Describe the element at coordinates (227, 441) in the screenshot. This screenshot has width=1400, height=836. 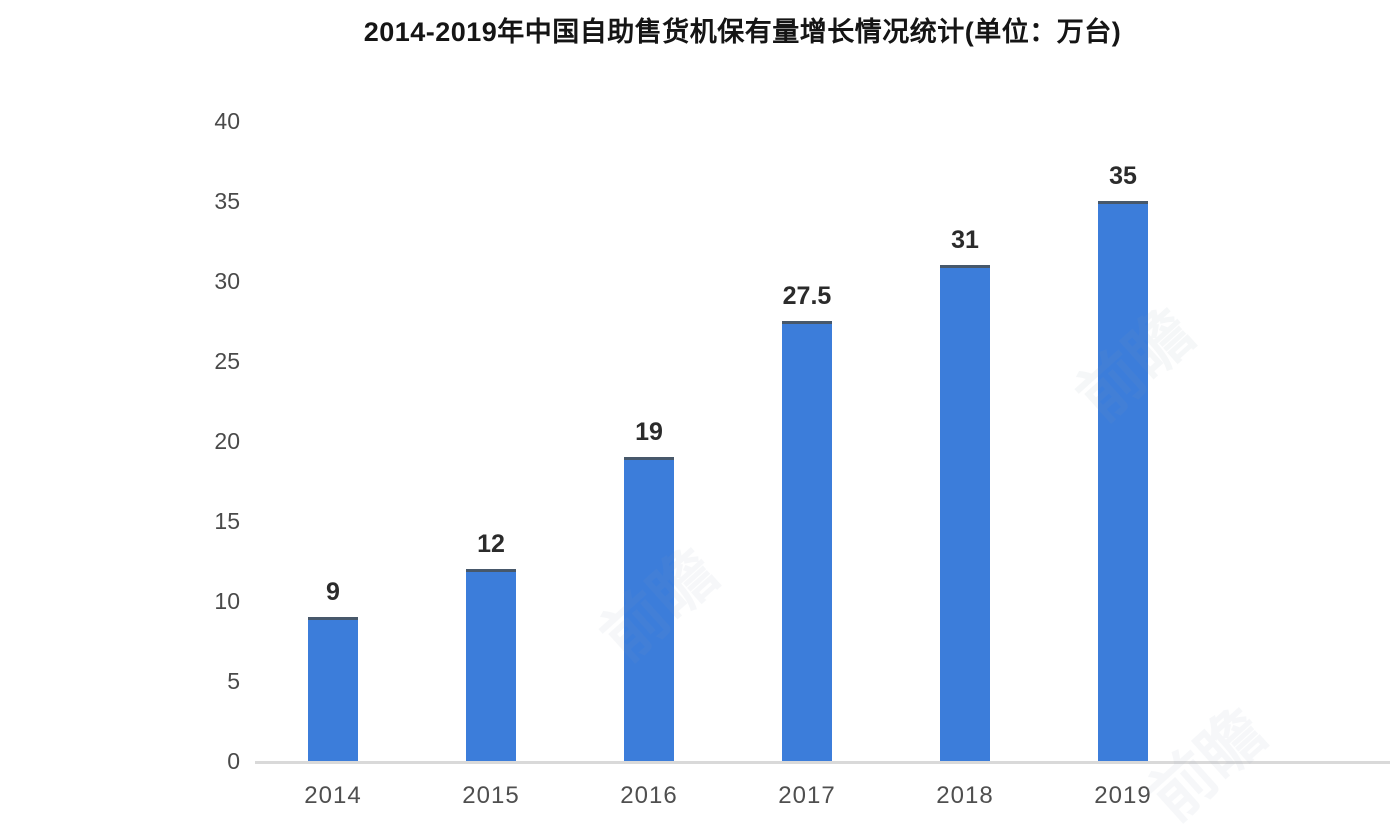
I see `y-tick-label: 20` at that location.